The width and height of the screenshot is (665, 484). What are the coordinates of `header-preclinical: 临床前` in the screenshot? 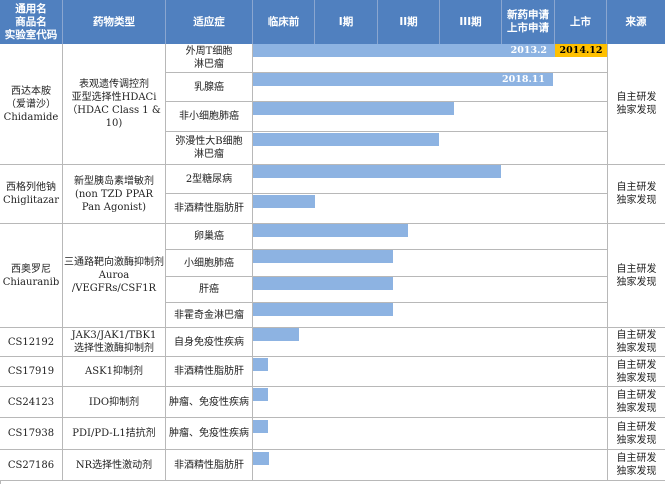 It's located at (284, 22).